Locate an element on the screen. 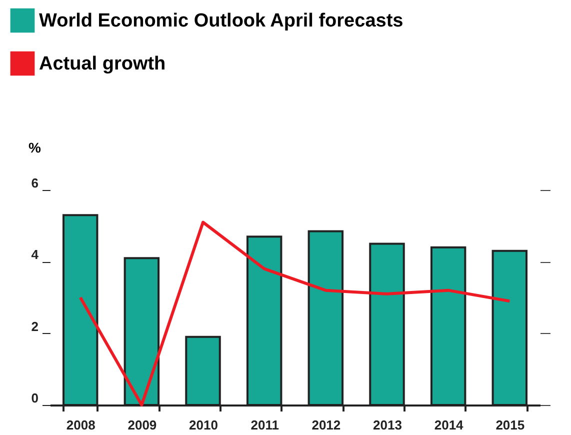 The height and width of the screenshot is (435, 571). x-tick-label: 2015 is located at coordinates (510, 425).